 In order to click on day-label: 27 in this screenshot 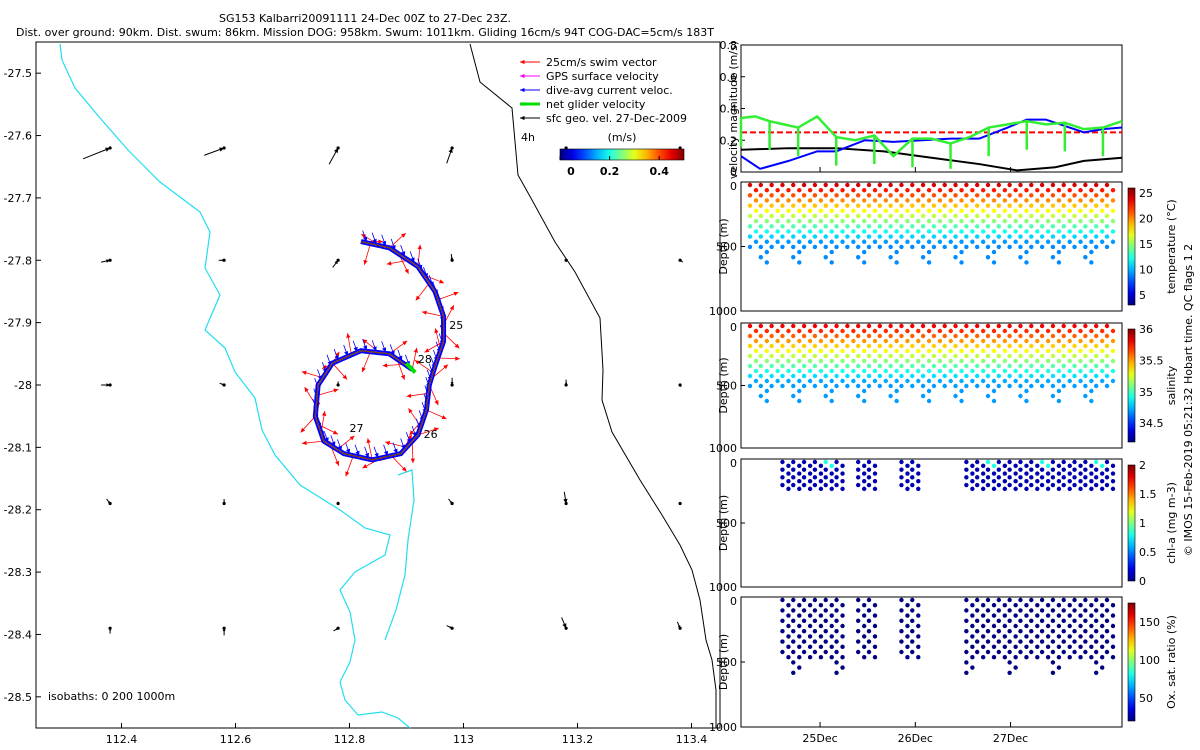, I will do `click(357, 428)`.